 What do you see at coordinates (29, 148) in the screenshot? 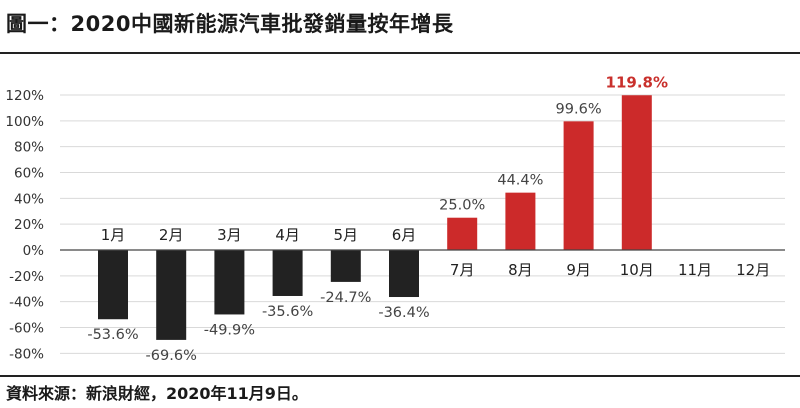
I see `y-tick-label: 80%` at bounding box center [29, 148].